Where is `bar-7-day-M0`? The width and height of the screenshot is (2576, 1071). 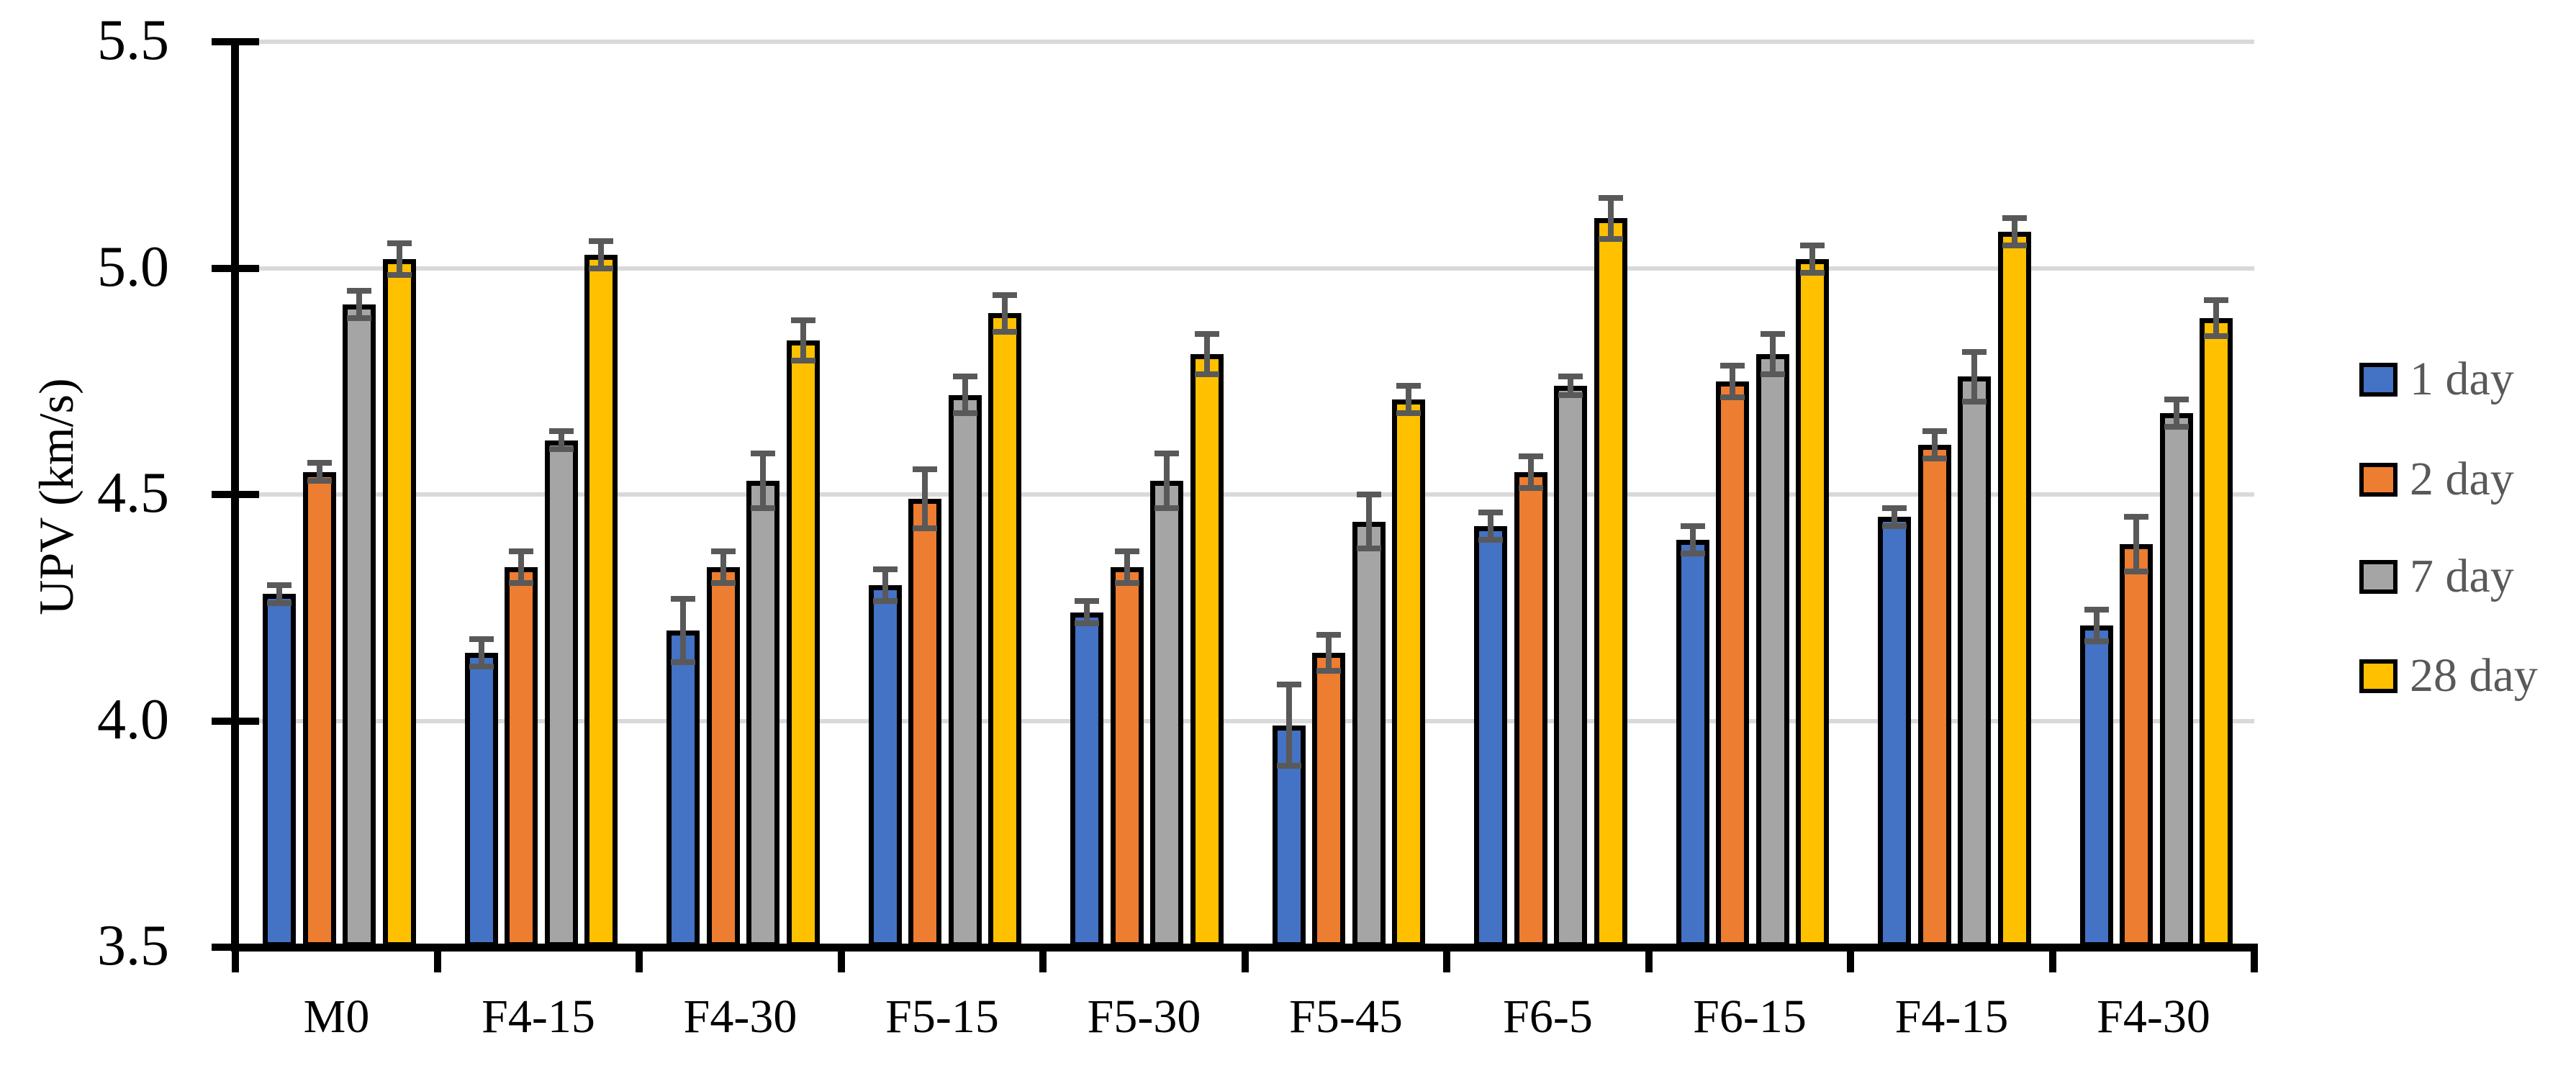 bar-7-day-M0 is located at coordinates (360, 625).